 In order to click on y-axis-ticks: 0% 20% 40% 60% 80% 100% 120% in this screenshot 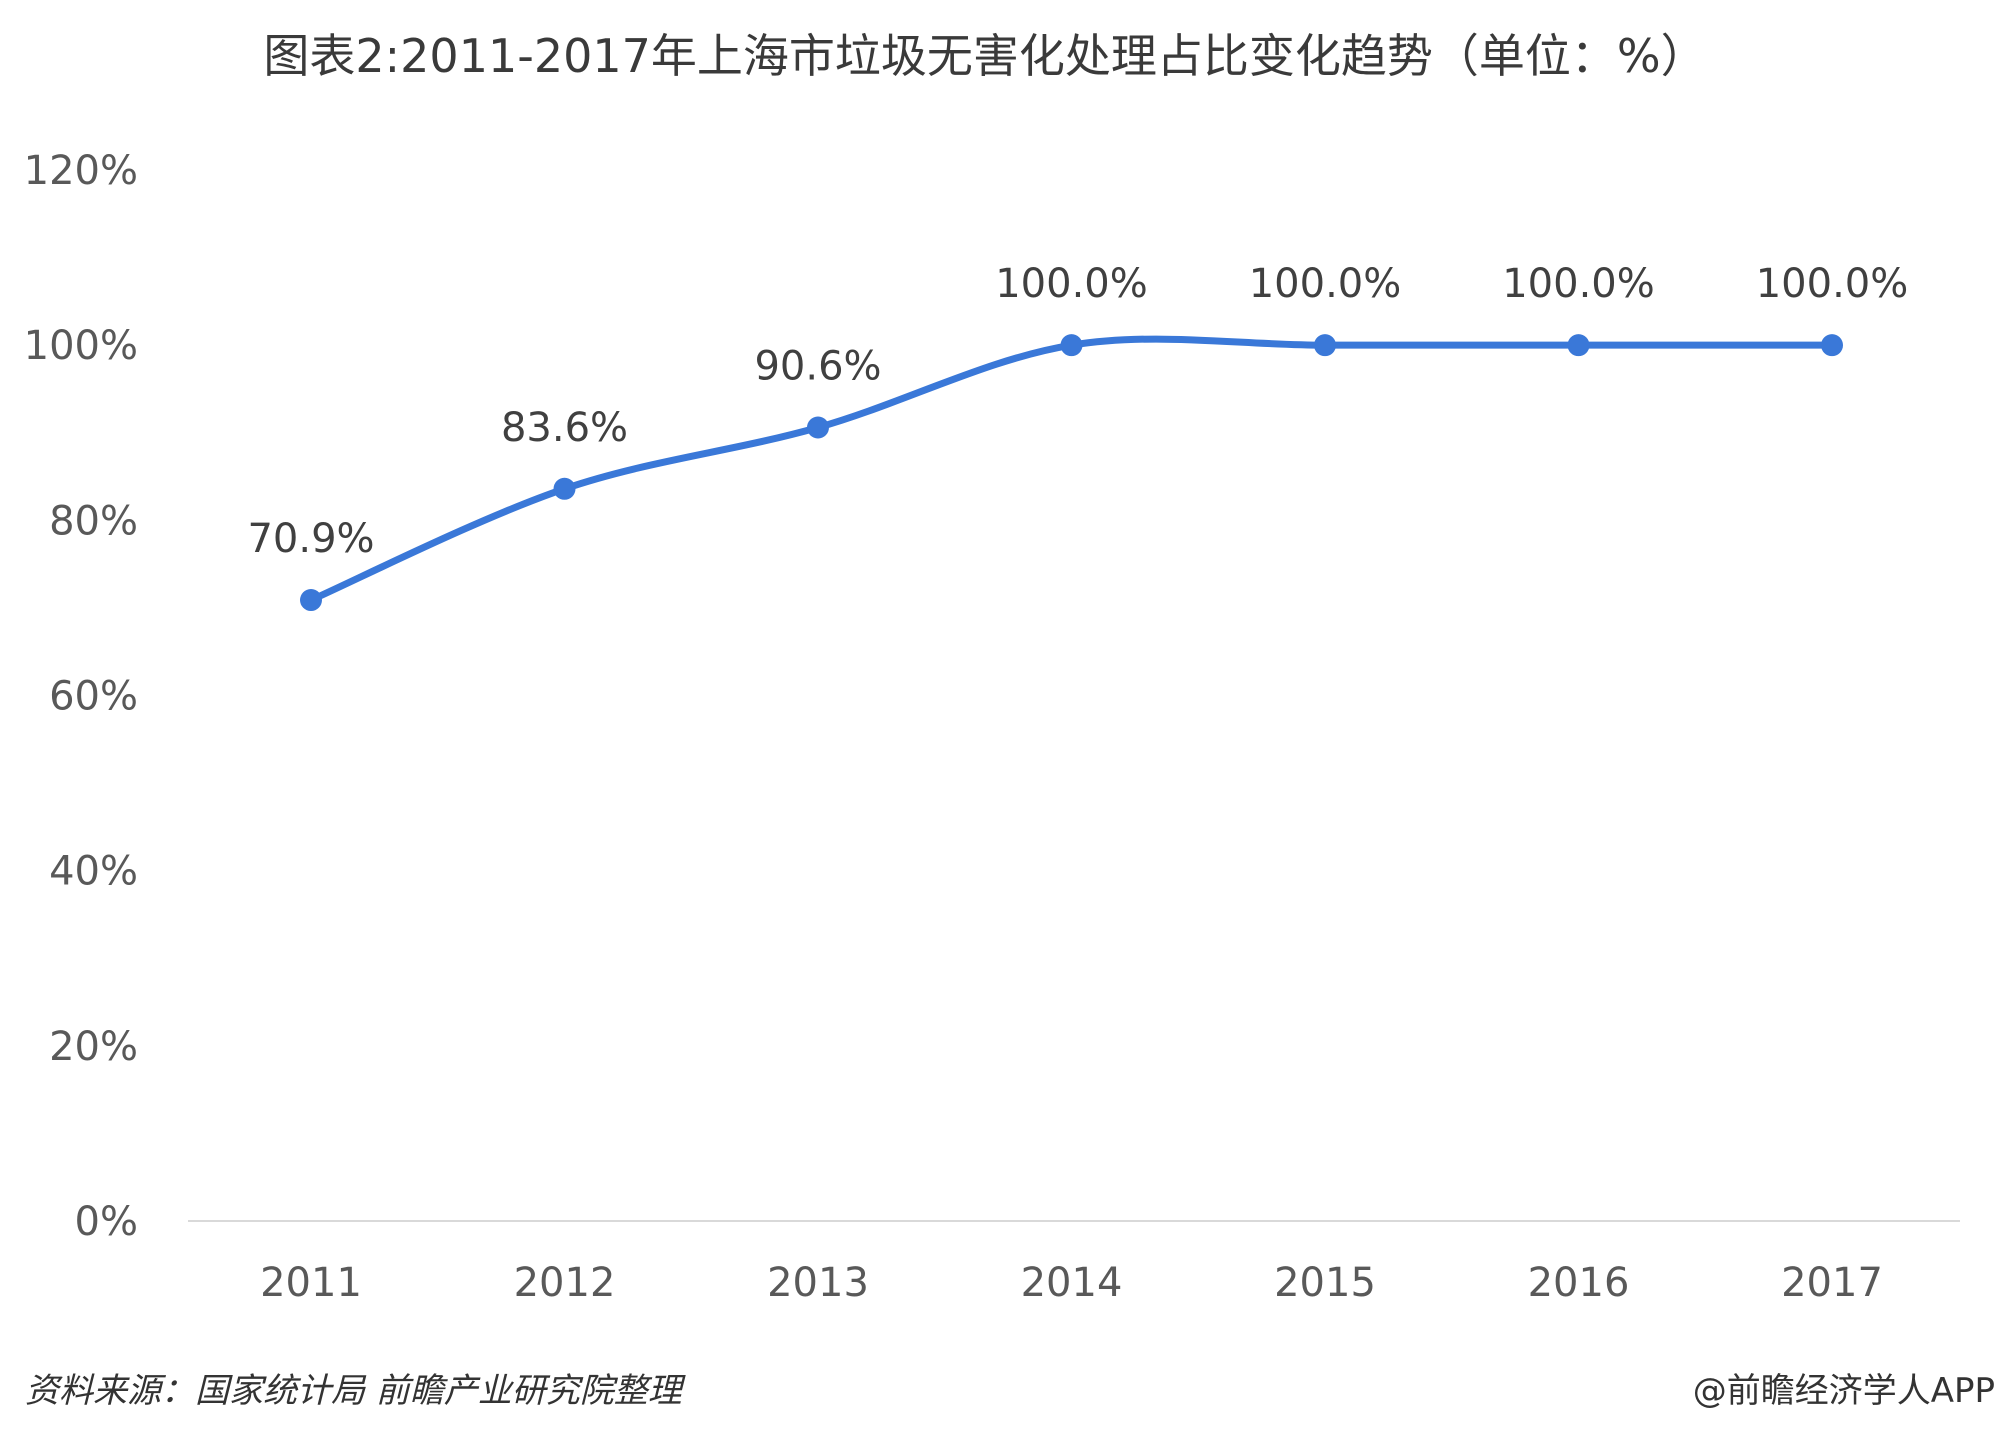, I will do `click(81, 696)`.